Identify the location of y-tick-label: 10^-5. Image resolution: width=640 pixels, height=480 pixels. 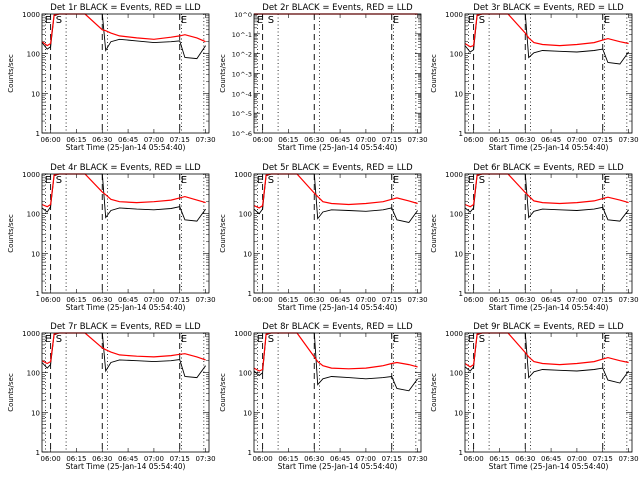
(242, 114).